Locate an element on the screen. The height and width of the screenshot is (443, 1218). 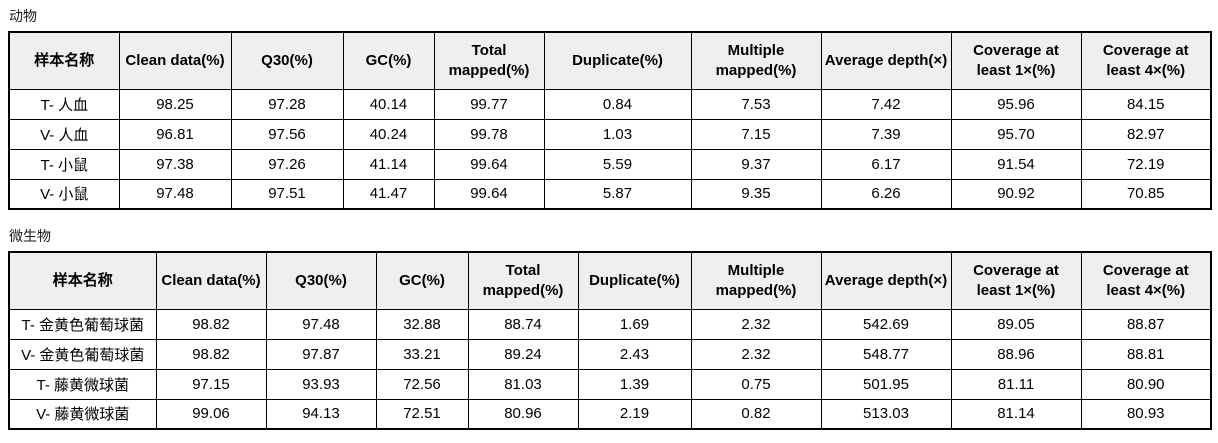
value-cell: 0.75 is located at coordinates (756, 384).